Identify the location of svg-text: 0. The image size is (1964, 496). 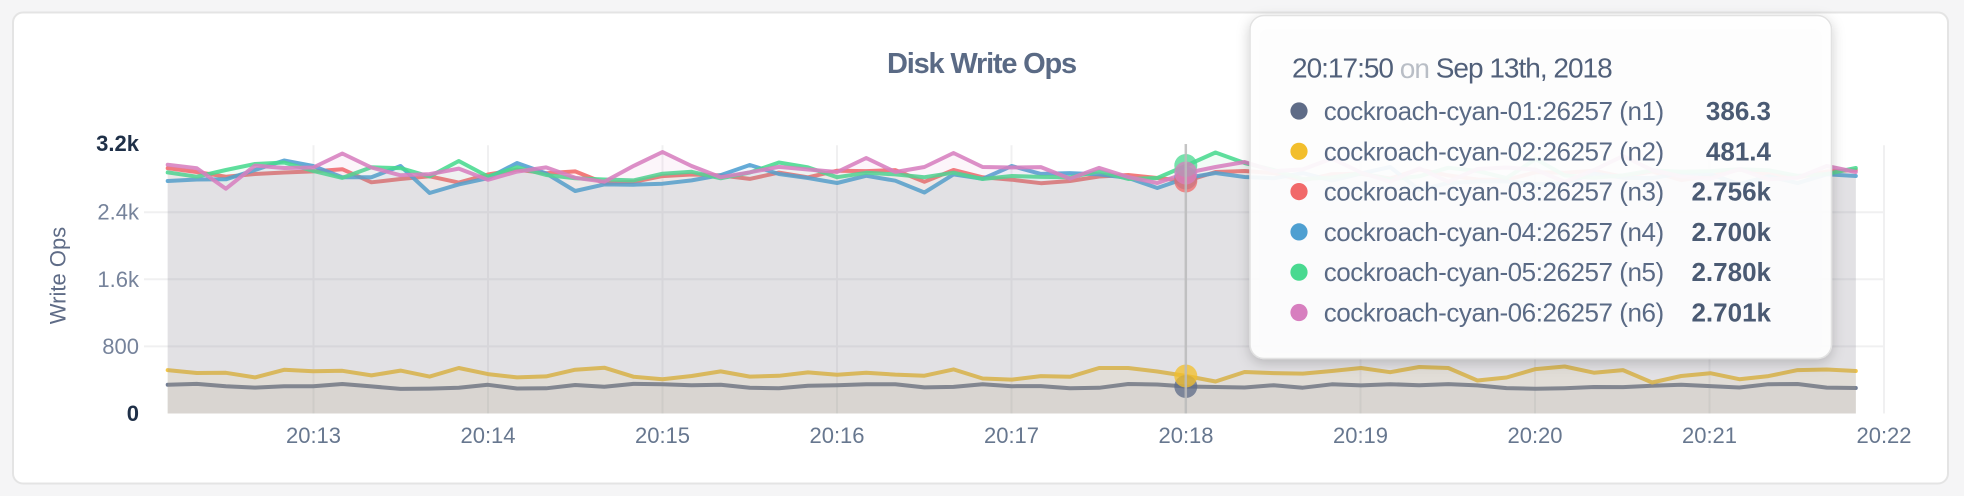
(133, 413).